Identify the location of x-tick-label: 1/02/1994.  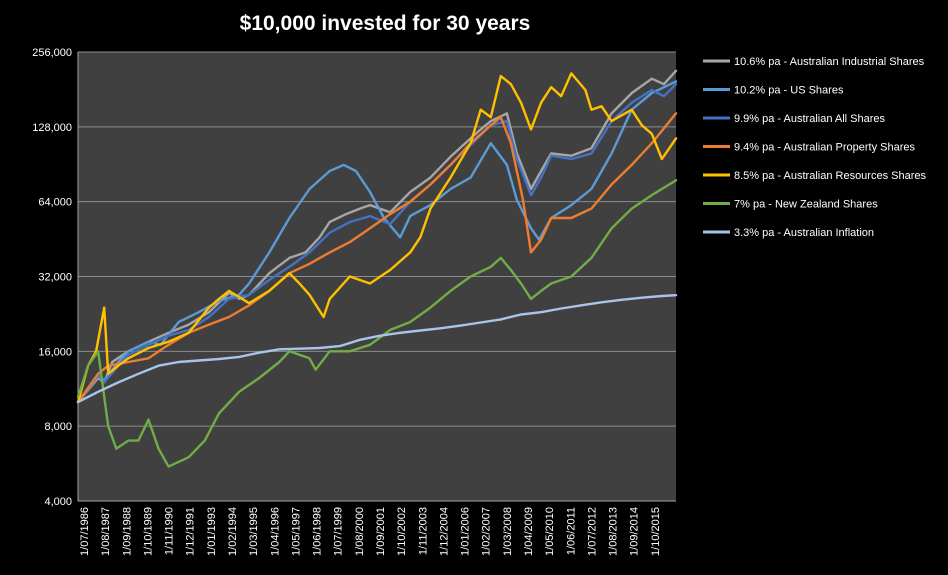
(233, 531).